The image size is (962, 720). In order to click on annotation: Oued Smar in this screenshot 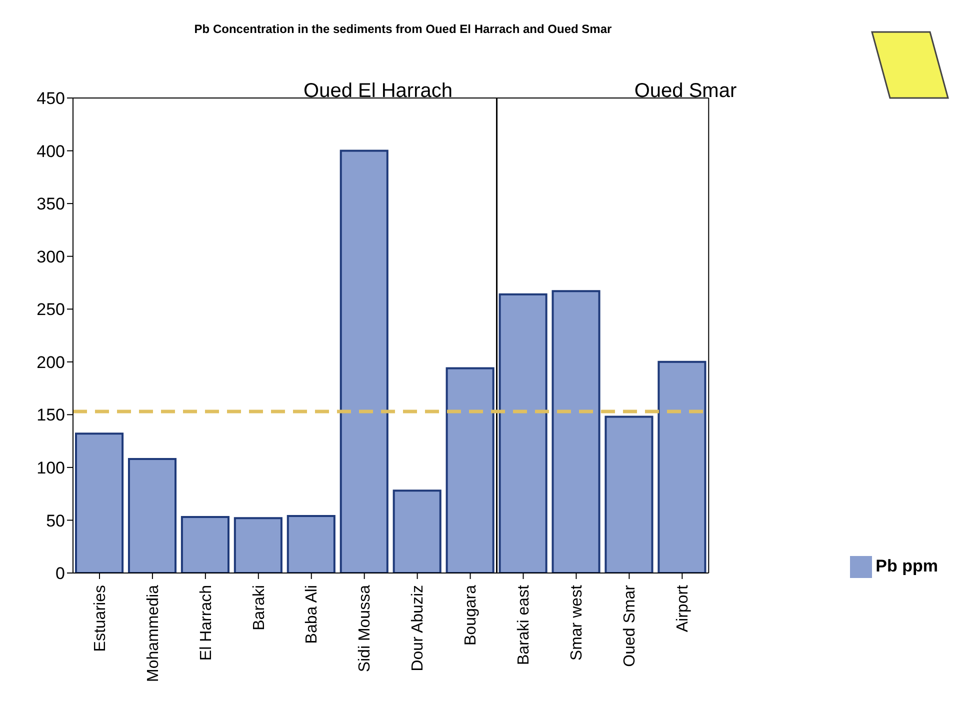, I will do `click(685, 91)`.